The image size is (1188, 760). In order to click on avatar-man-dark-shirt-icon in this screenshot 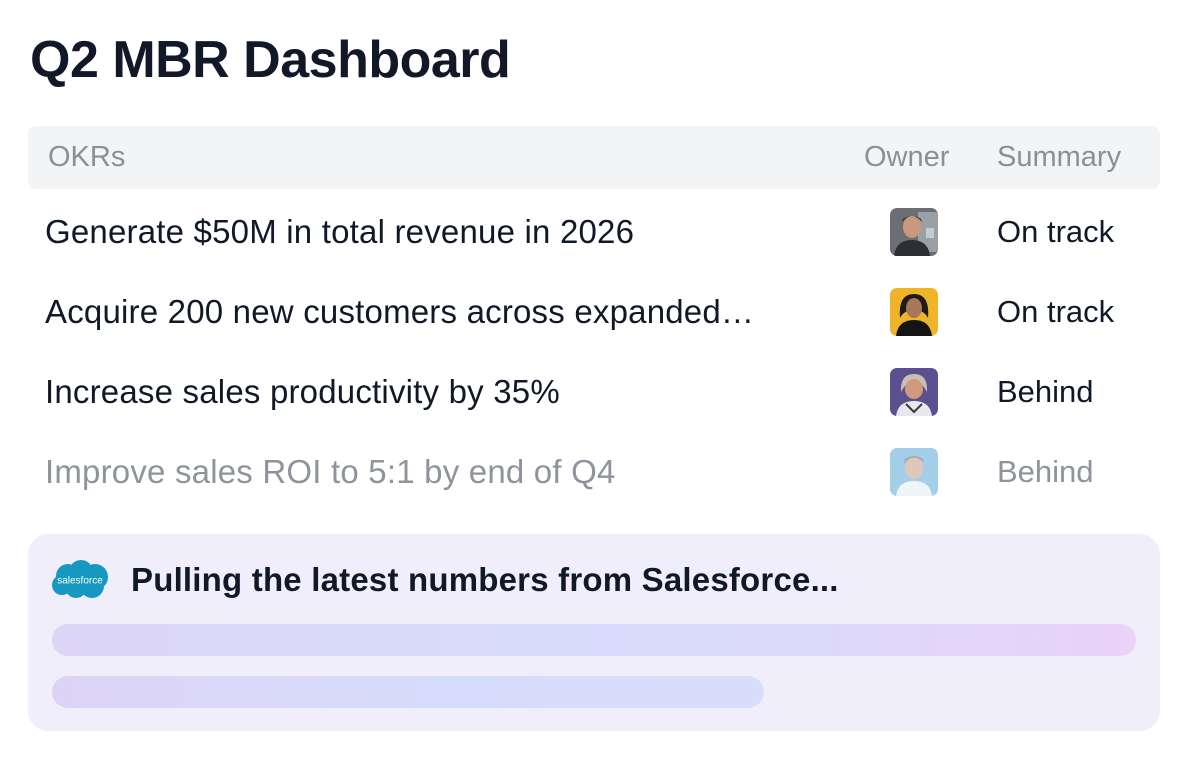, I will do `click(914, 232)`.